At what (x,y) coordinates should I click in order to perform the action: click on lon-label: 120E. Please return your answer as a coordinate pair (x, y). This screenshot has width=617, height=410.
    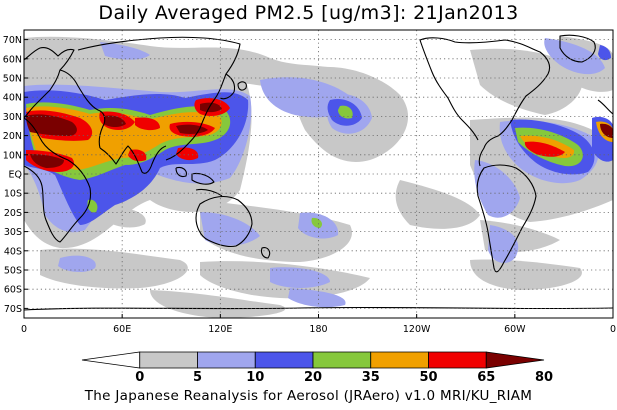
    Looking at the image, I should click on (220, 329).